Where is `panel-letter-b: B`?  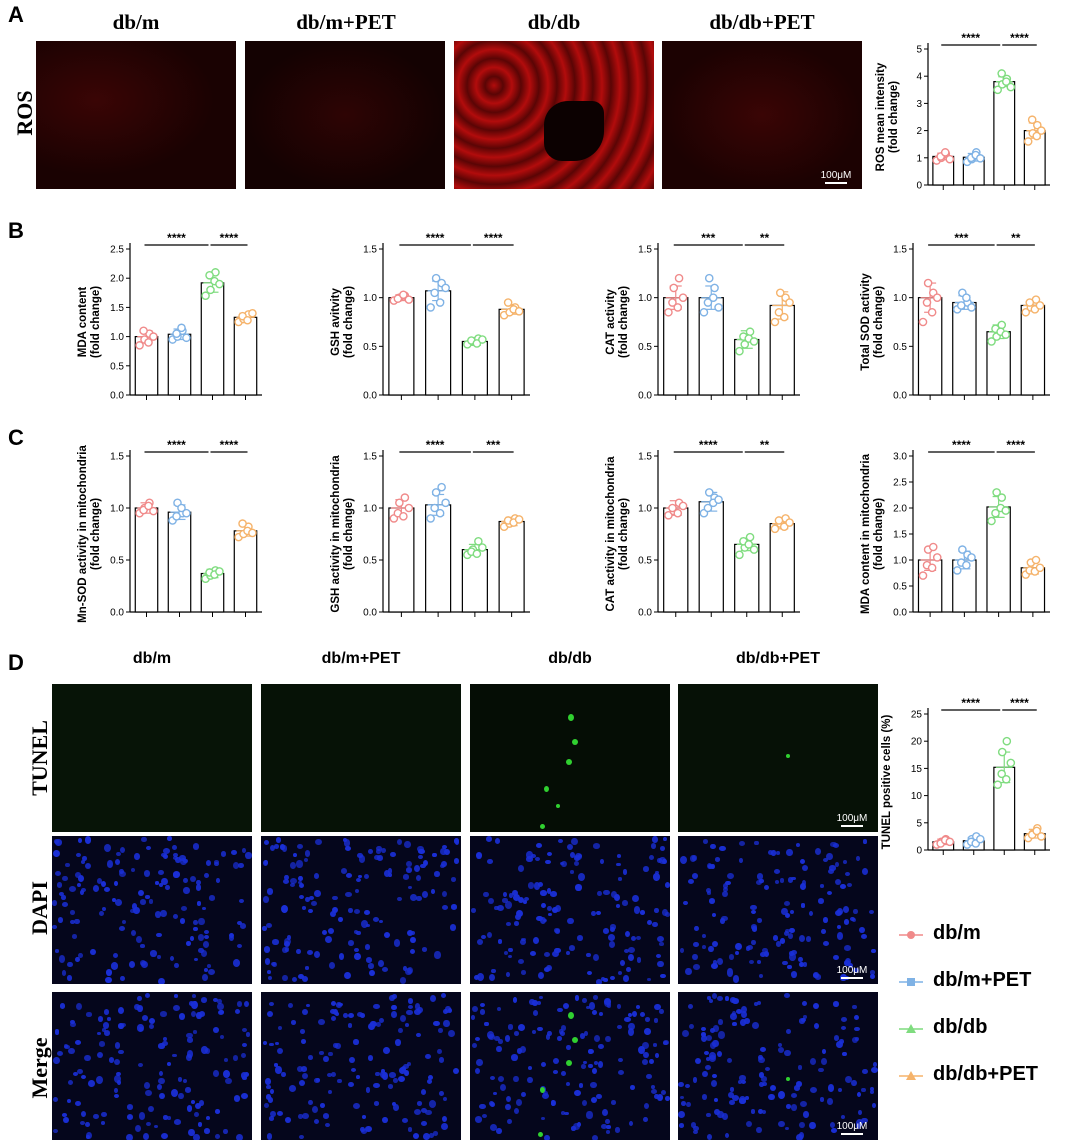 panel-letter-b: B is located at coordinates (16, 230).